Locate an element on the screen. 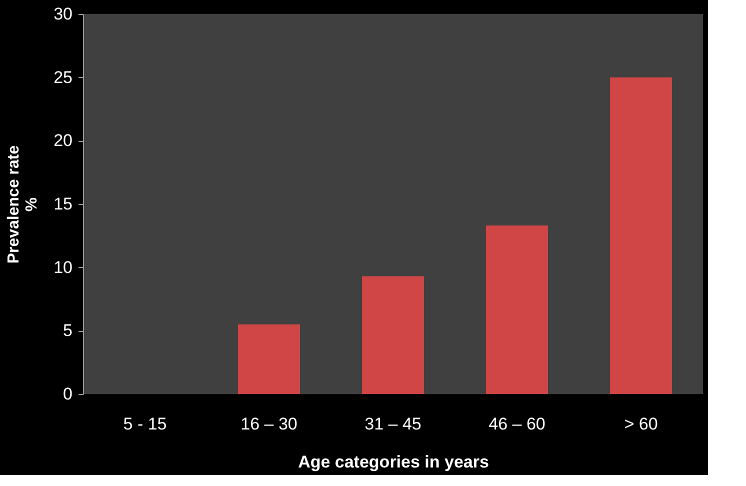  y-tick-label: 5 is located at coordinates (67, 330).